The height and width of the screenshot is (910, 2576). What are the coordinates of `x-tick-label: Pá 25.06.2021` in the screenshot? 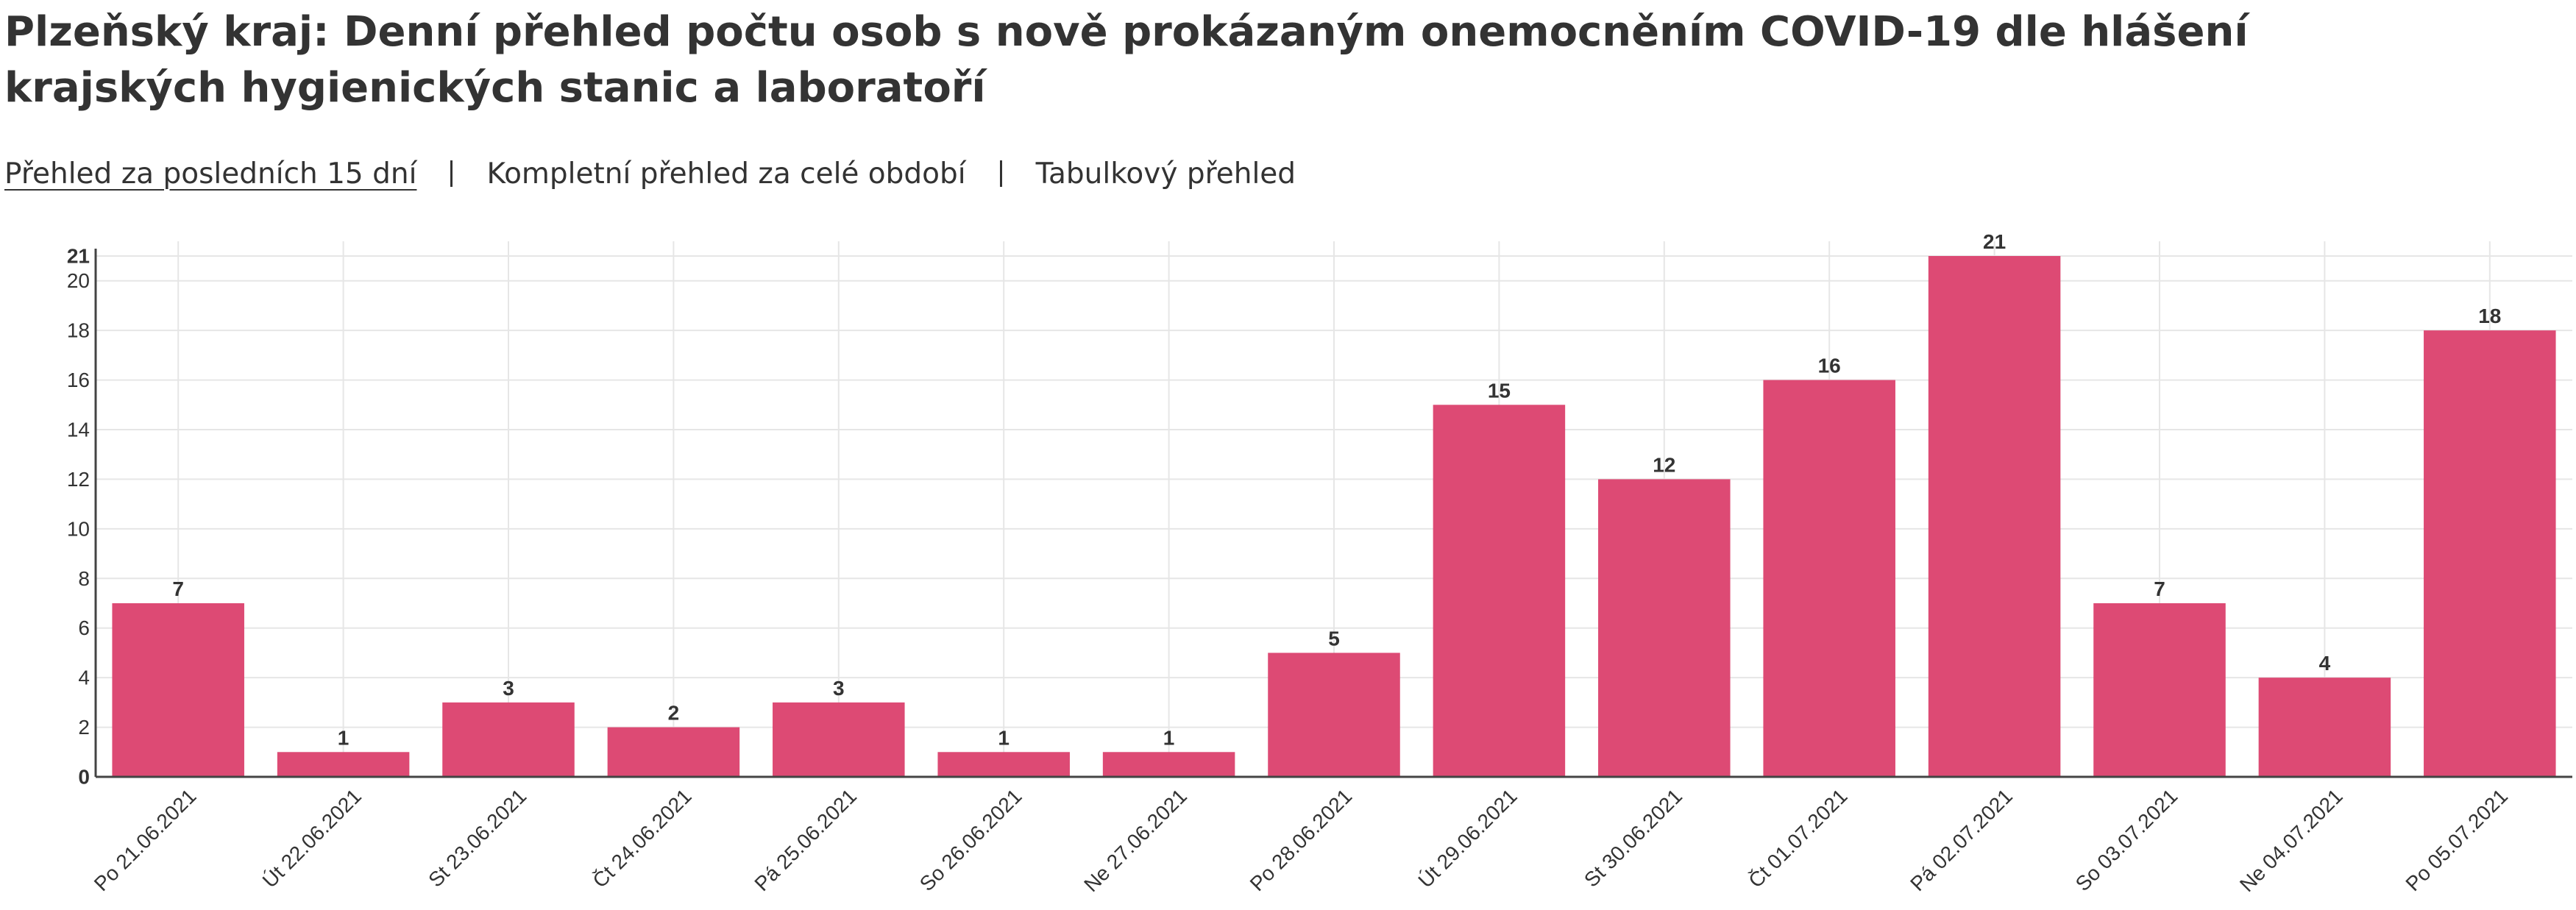 It's located at (805, 840).